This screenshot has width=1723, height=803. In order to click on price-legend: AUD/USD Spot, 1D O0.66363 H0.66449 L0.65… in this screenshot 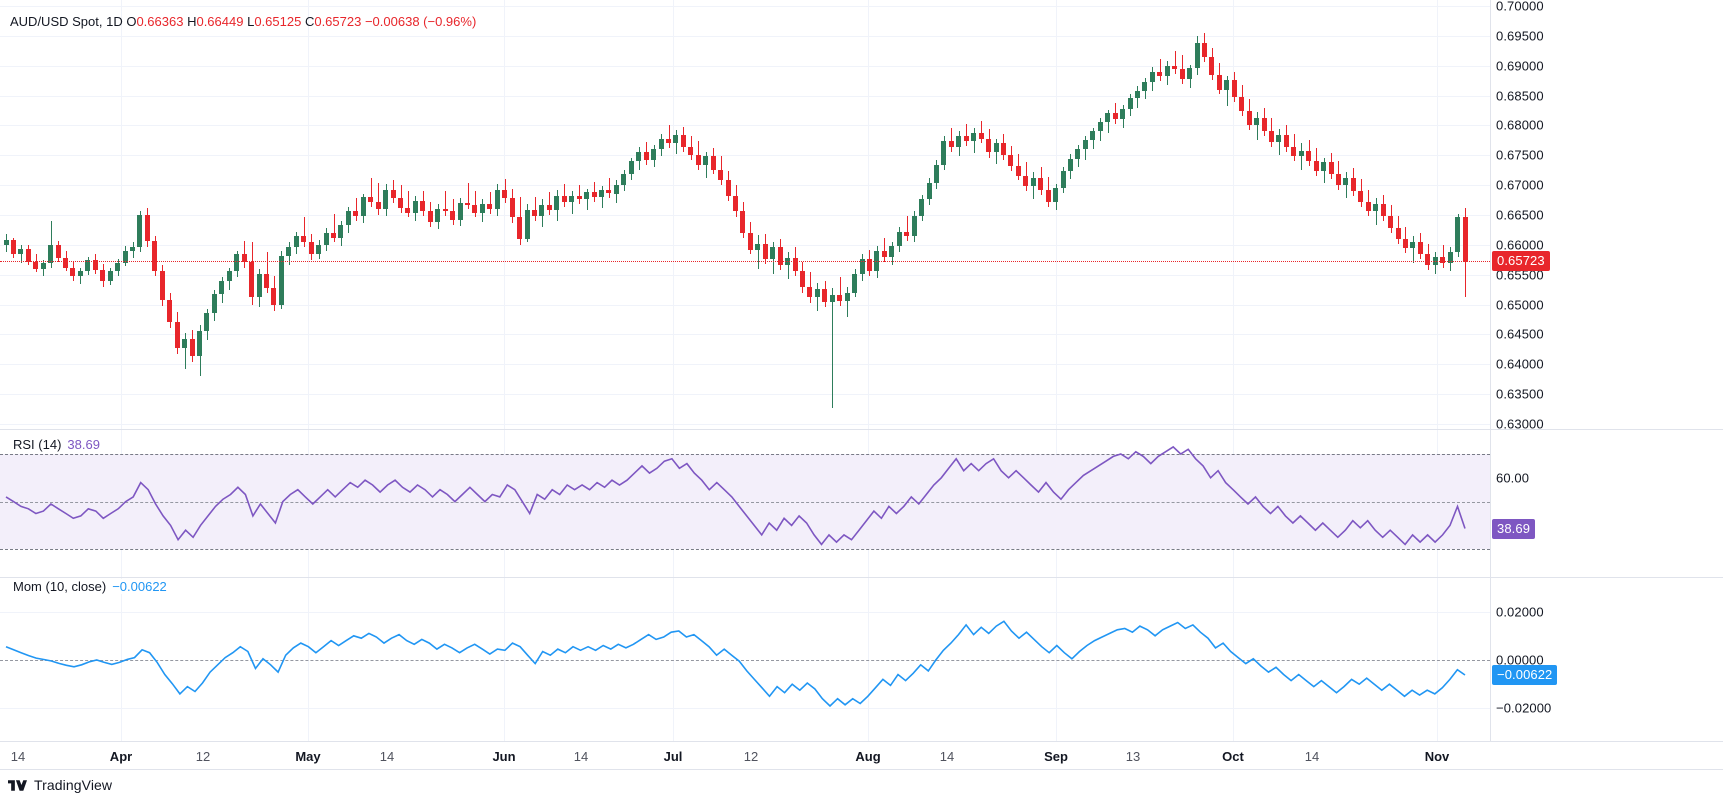, I will do `click(243, 21)`.